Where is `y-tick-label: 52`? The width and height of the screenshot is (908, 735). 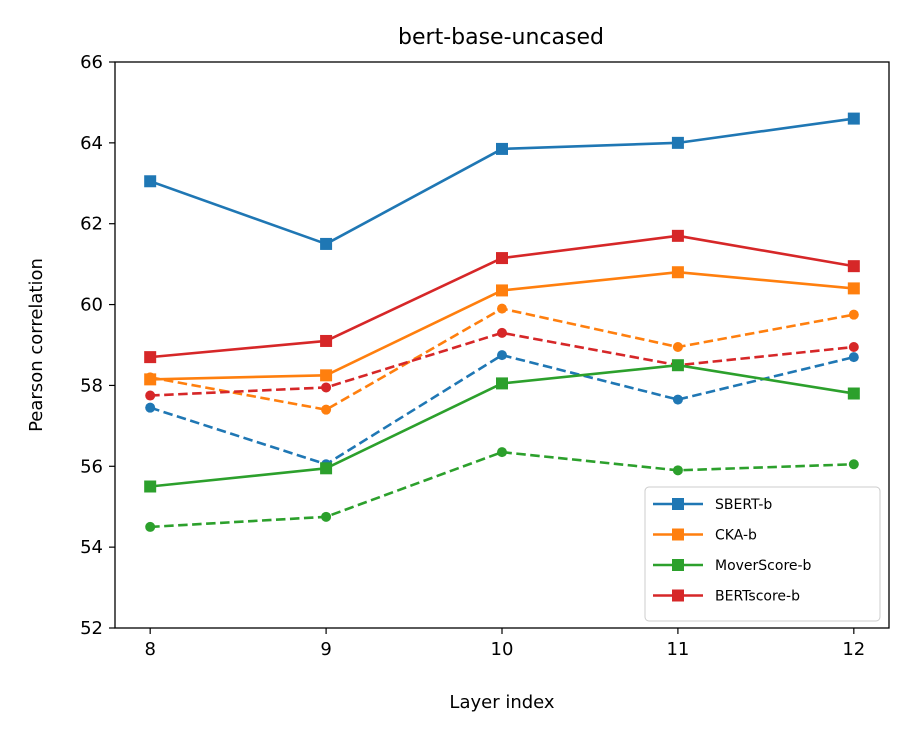 y-tick-label: 52 is located at coordinates (91, 628).